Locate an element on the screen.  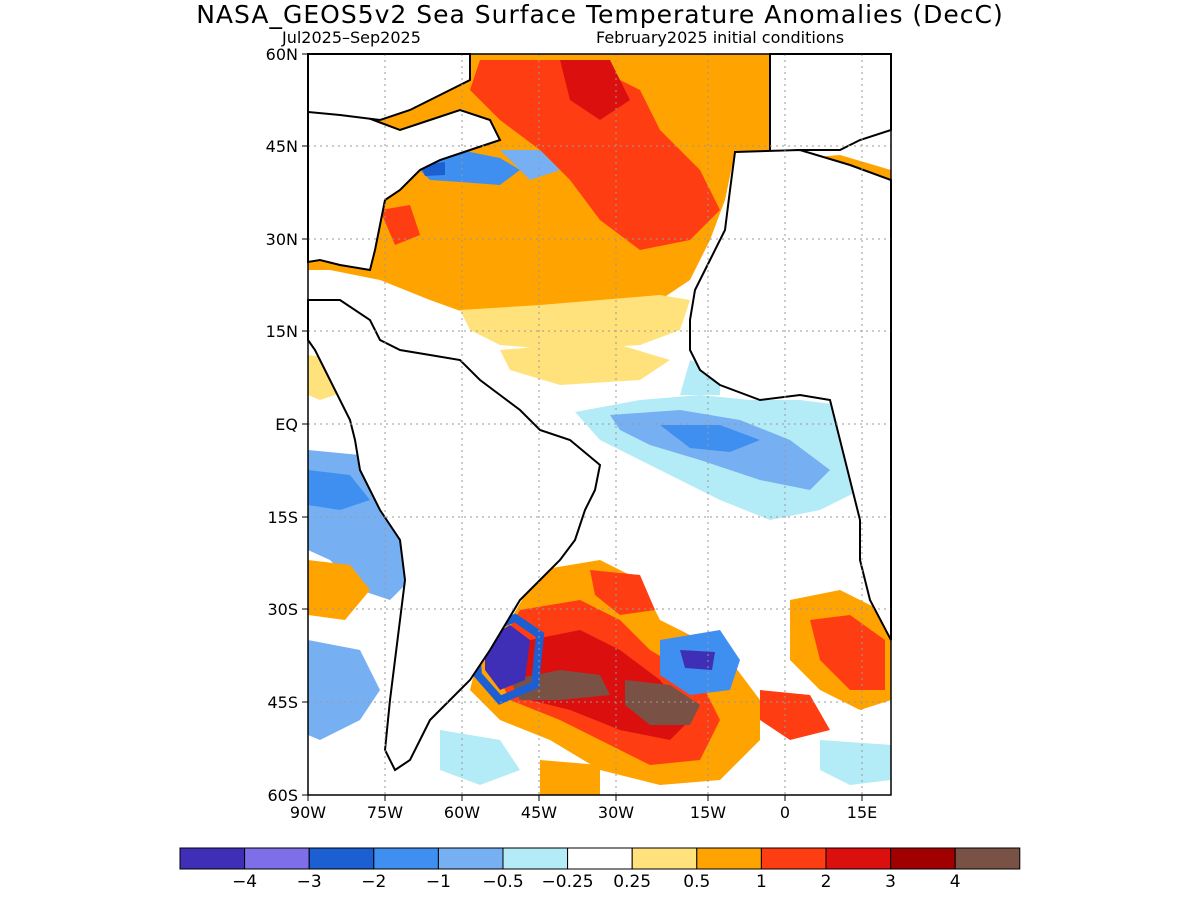
lon-label-0: 0 is located at coordinates (785, 812).